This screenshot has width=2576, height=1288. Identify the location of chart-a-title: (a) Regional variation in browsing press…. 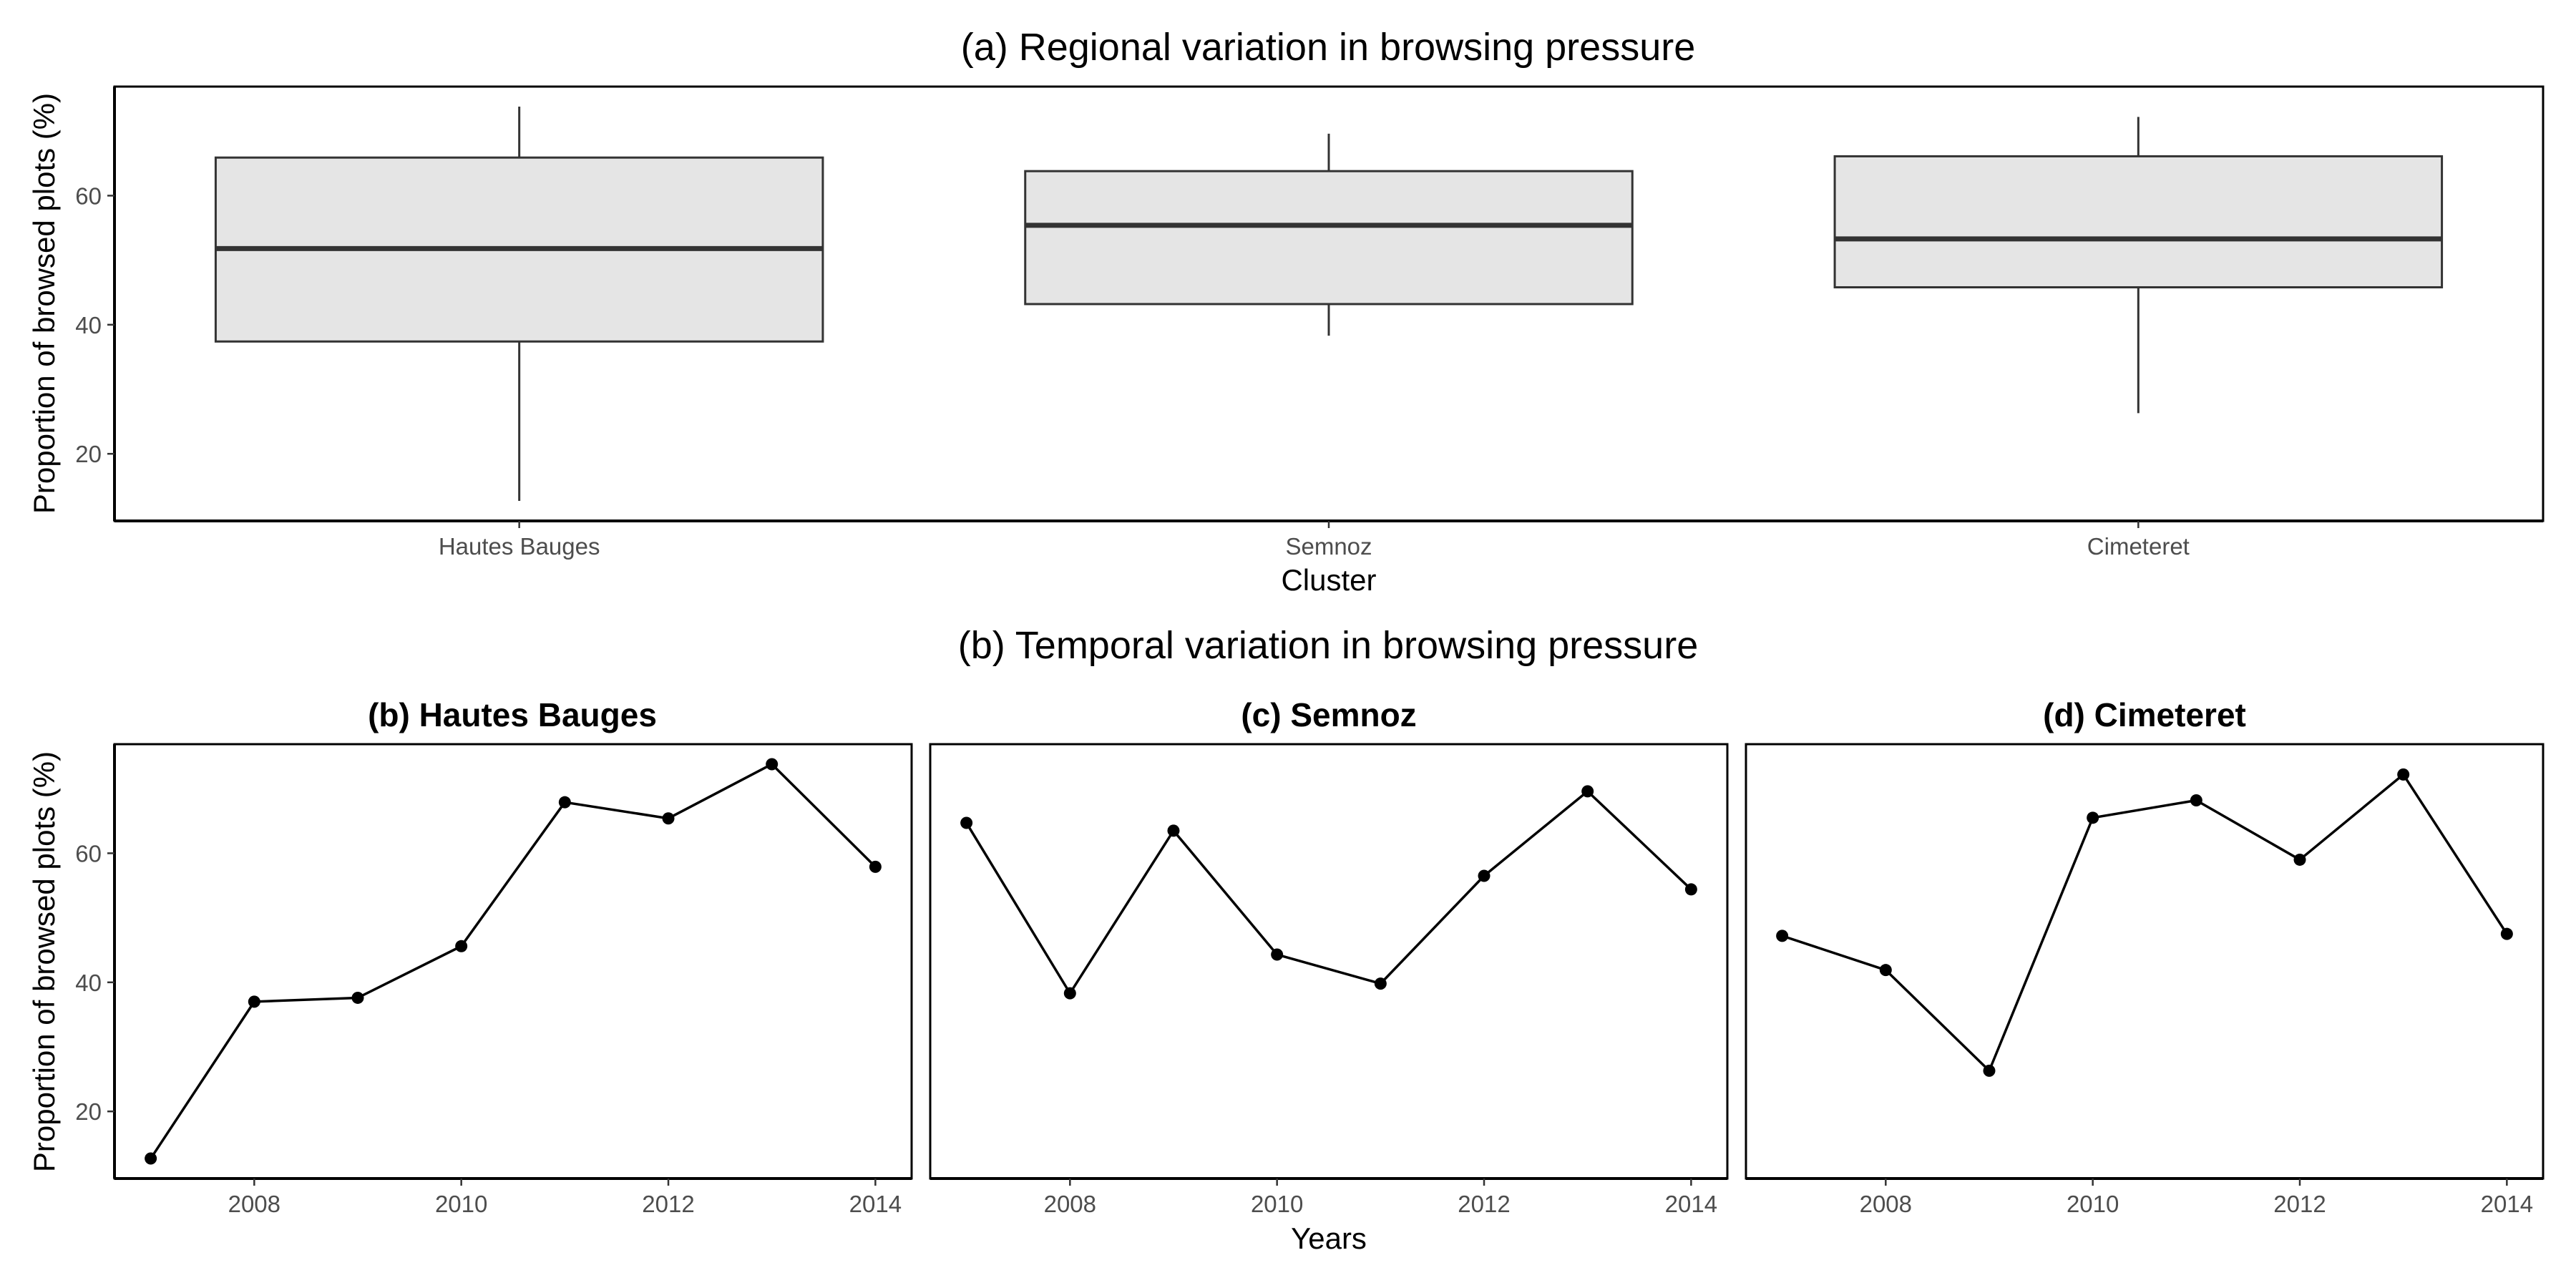
(1328, 48).